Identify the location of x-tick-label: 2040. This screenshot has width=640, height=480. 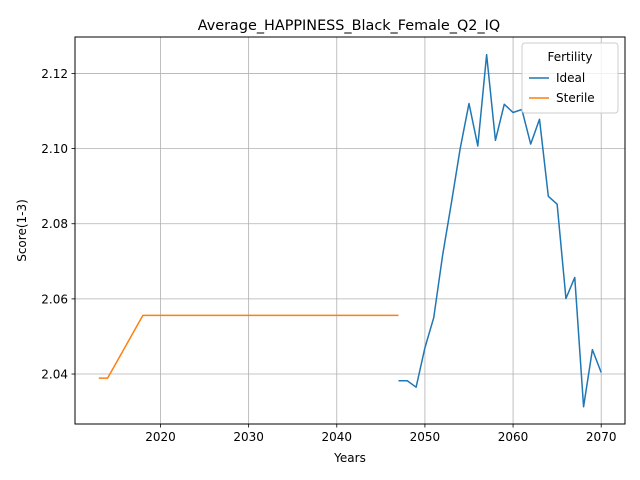
(337, 437).